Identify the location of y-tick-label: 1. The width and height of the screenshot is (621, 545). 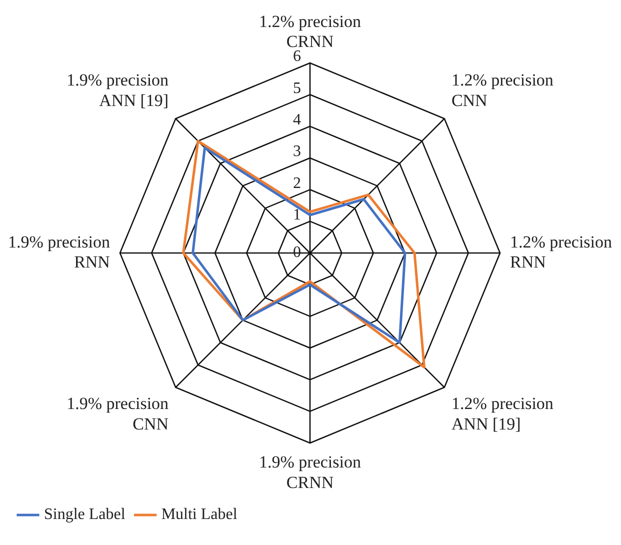
(297, 215).